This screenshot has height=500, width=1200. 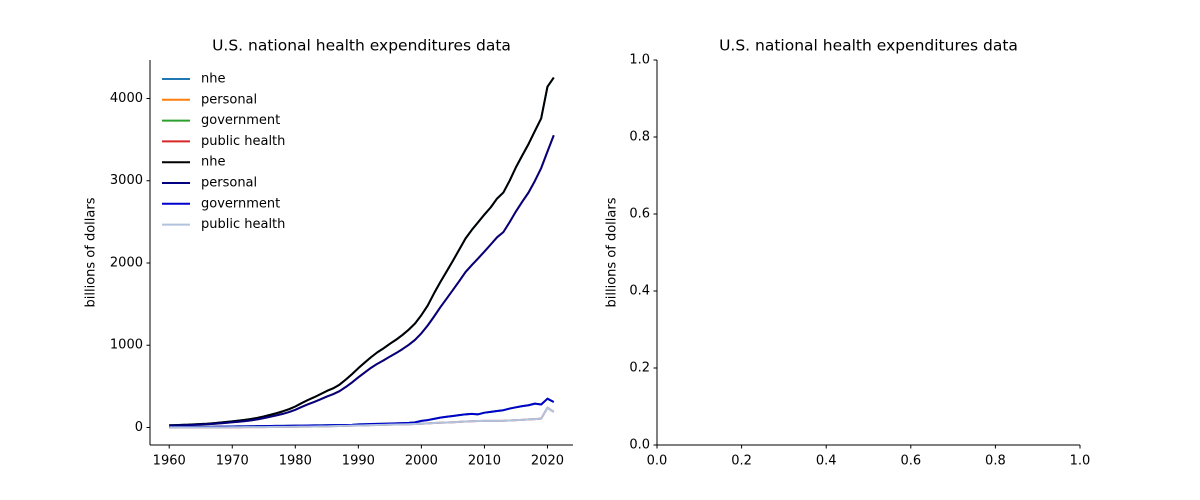 What do you see at coordinates (126, 98) in the screenshot?
I see `y-tick-label: 4000` at bounding box center [126, 98].